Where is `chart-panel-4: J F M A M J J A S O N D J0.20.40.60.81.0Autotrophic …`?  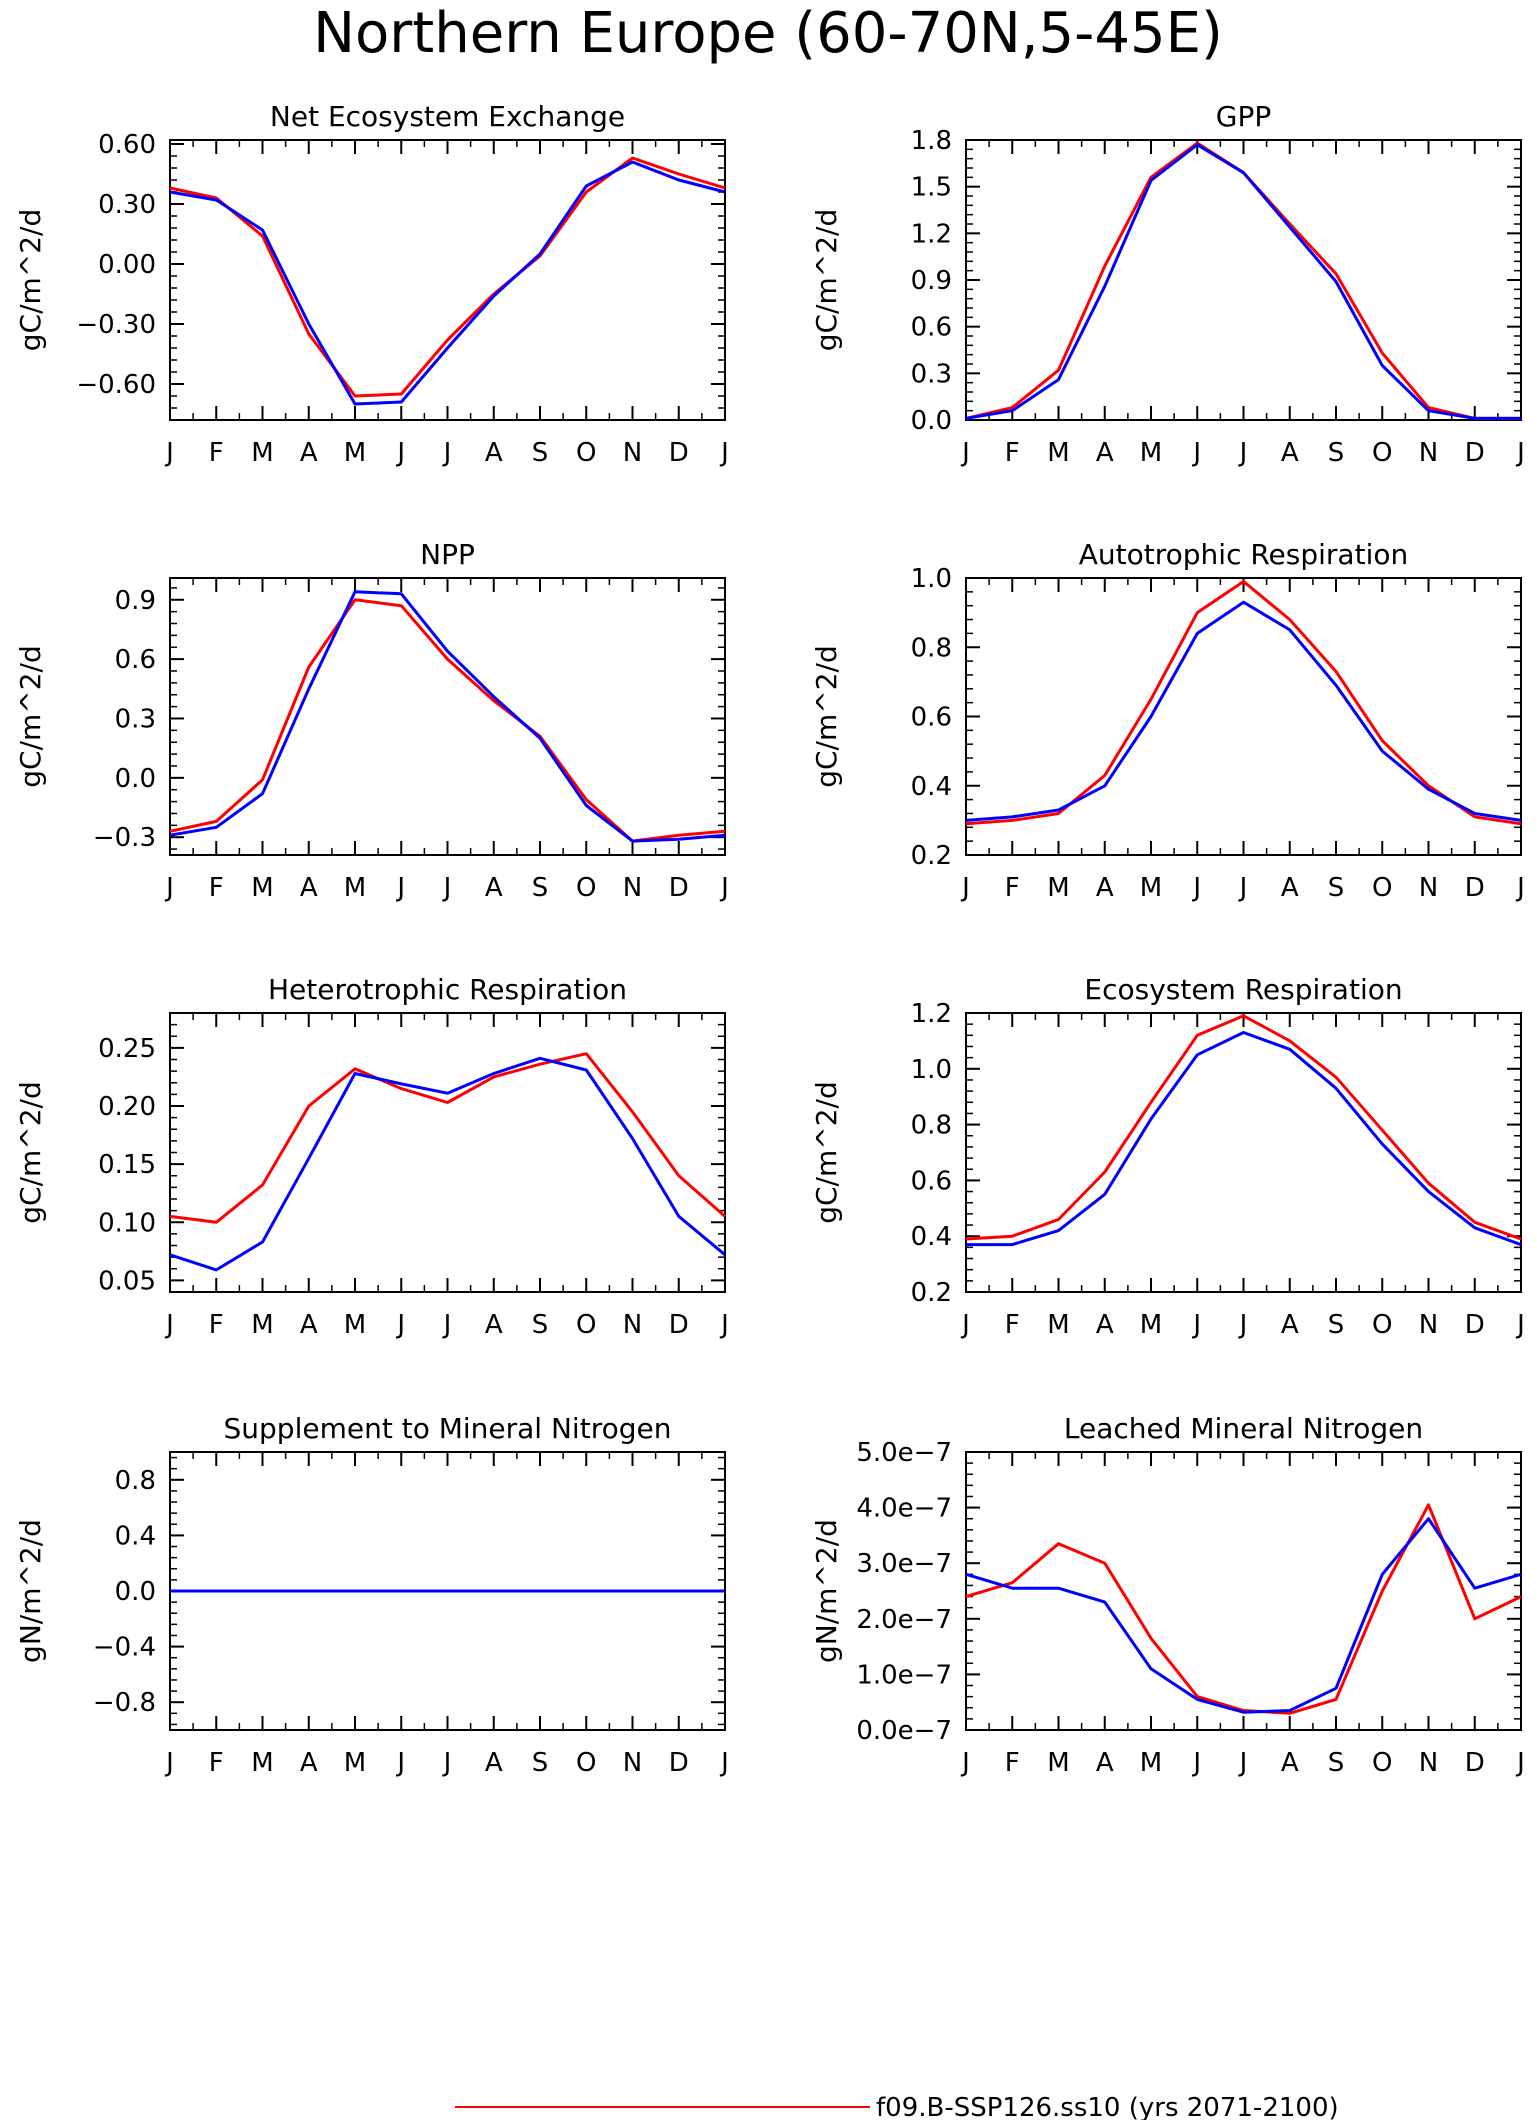 chart-panel-4: J F M A M J J A S O N D J0.20.40.60.81.0Autotrophic … is located at coordinates (1167, 720).